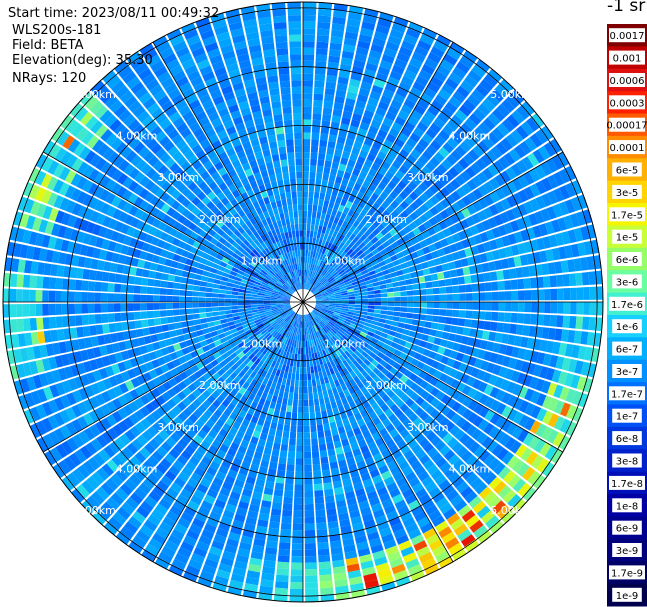 Image resolution: width=647 pixels, height=607 pixels. I want to click on instrument-label: WLS200s-181, so click(57, 30).